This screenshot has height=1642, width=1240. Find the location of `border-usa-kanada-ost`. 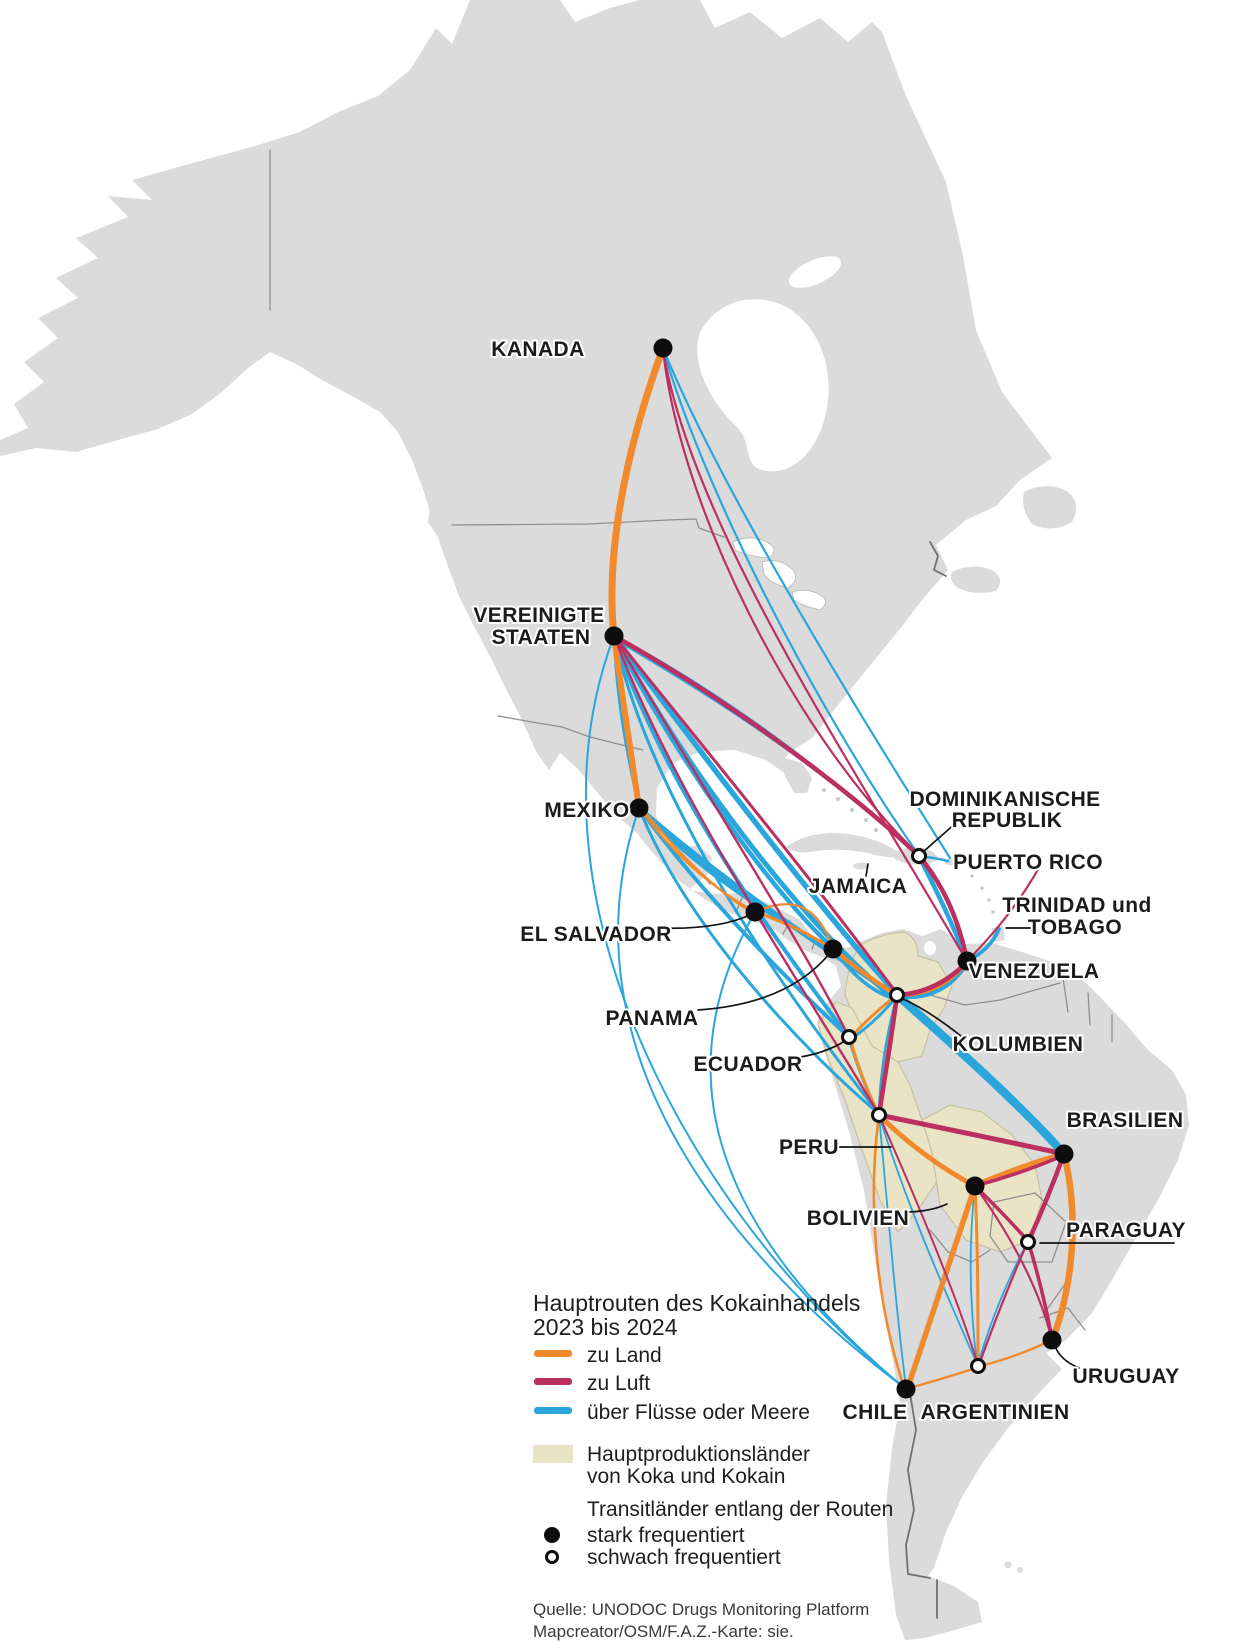

border-usa-kanada-ost is located at coordinates (938, 559).